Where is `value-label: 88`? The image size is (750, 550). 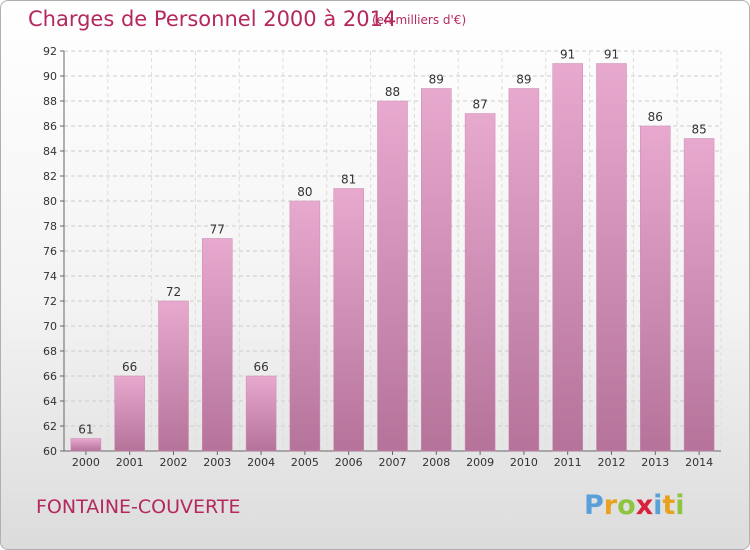
value-label: 88 is located at coordinates (392, 92).